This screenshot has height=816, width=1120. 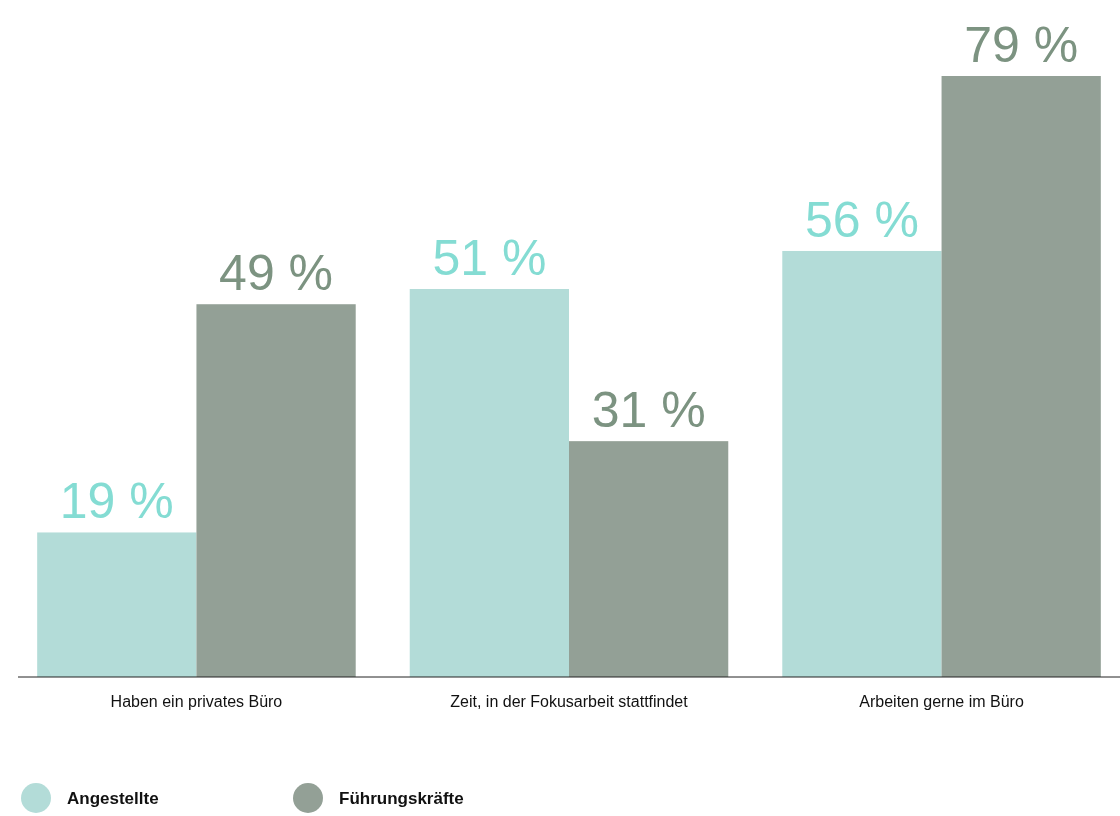 I want to click on legend-label: Führungskräfte, so click(x=401, y=798).